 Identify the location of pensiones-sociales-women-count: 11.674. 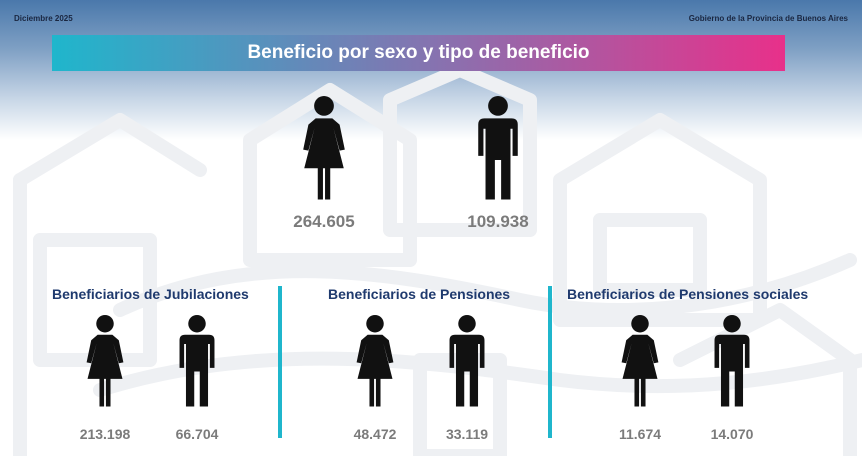
(640, 434).